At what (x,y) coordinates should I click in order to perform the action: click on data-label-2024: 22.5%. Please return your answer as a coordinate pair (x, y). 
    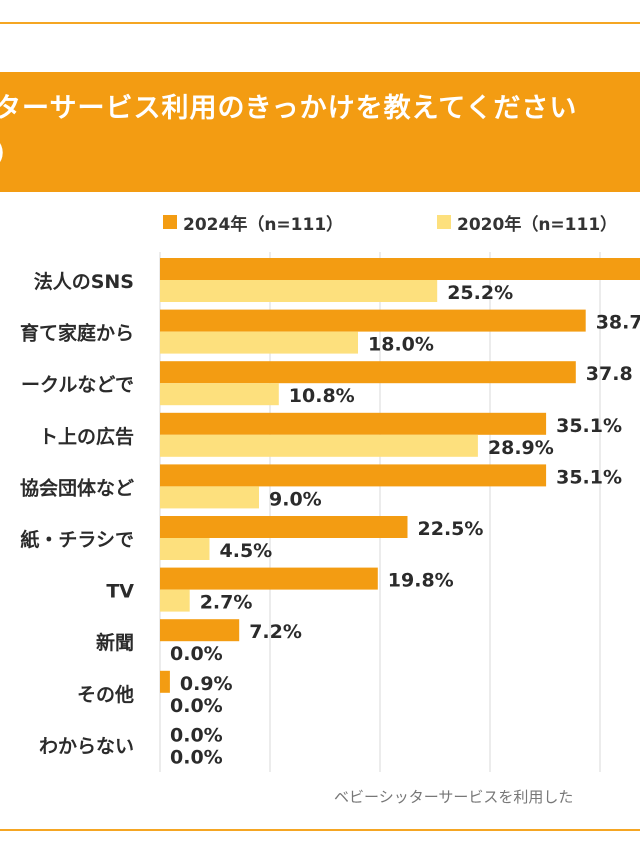
    Looking at the image, I should click on (451, 529).